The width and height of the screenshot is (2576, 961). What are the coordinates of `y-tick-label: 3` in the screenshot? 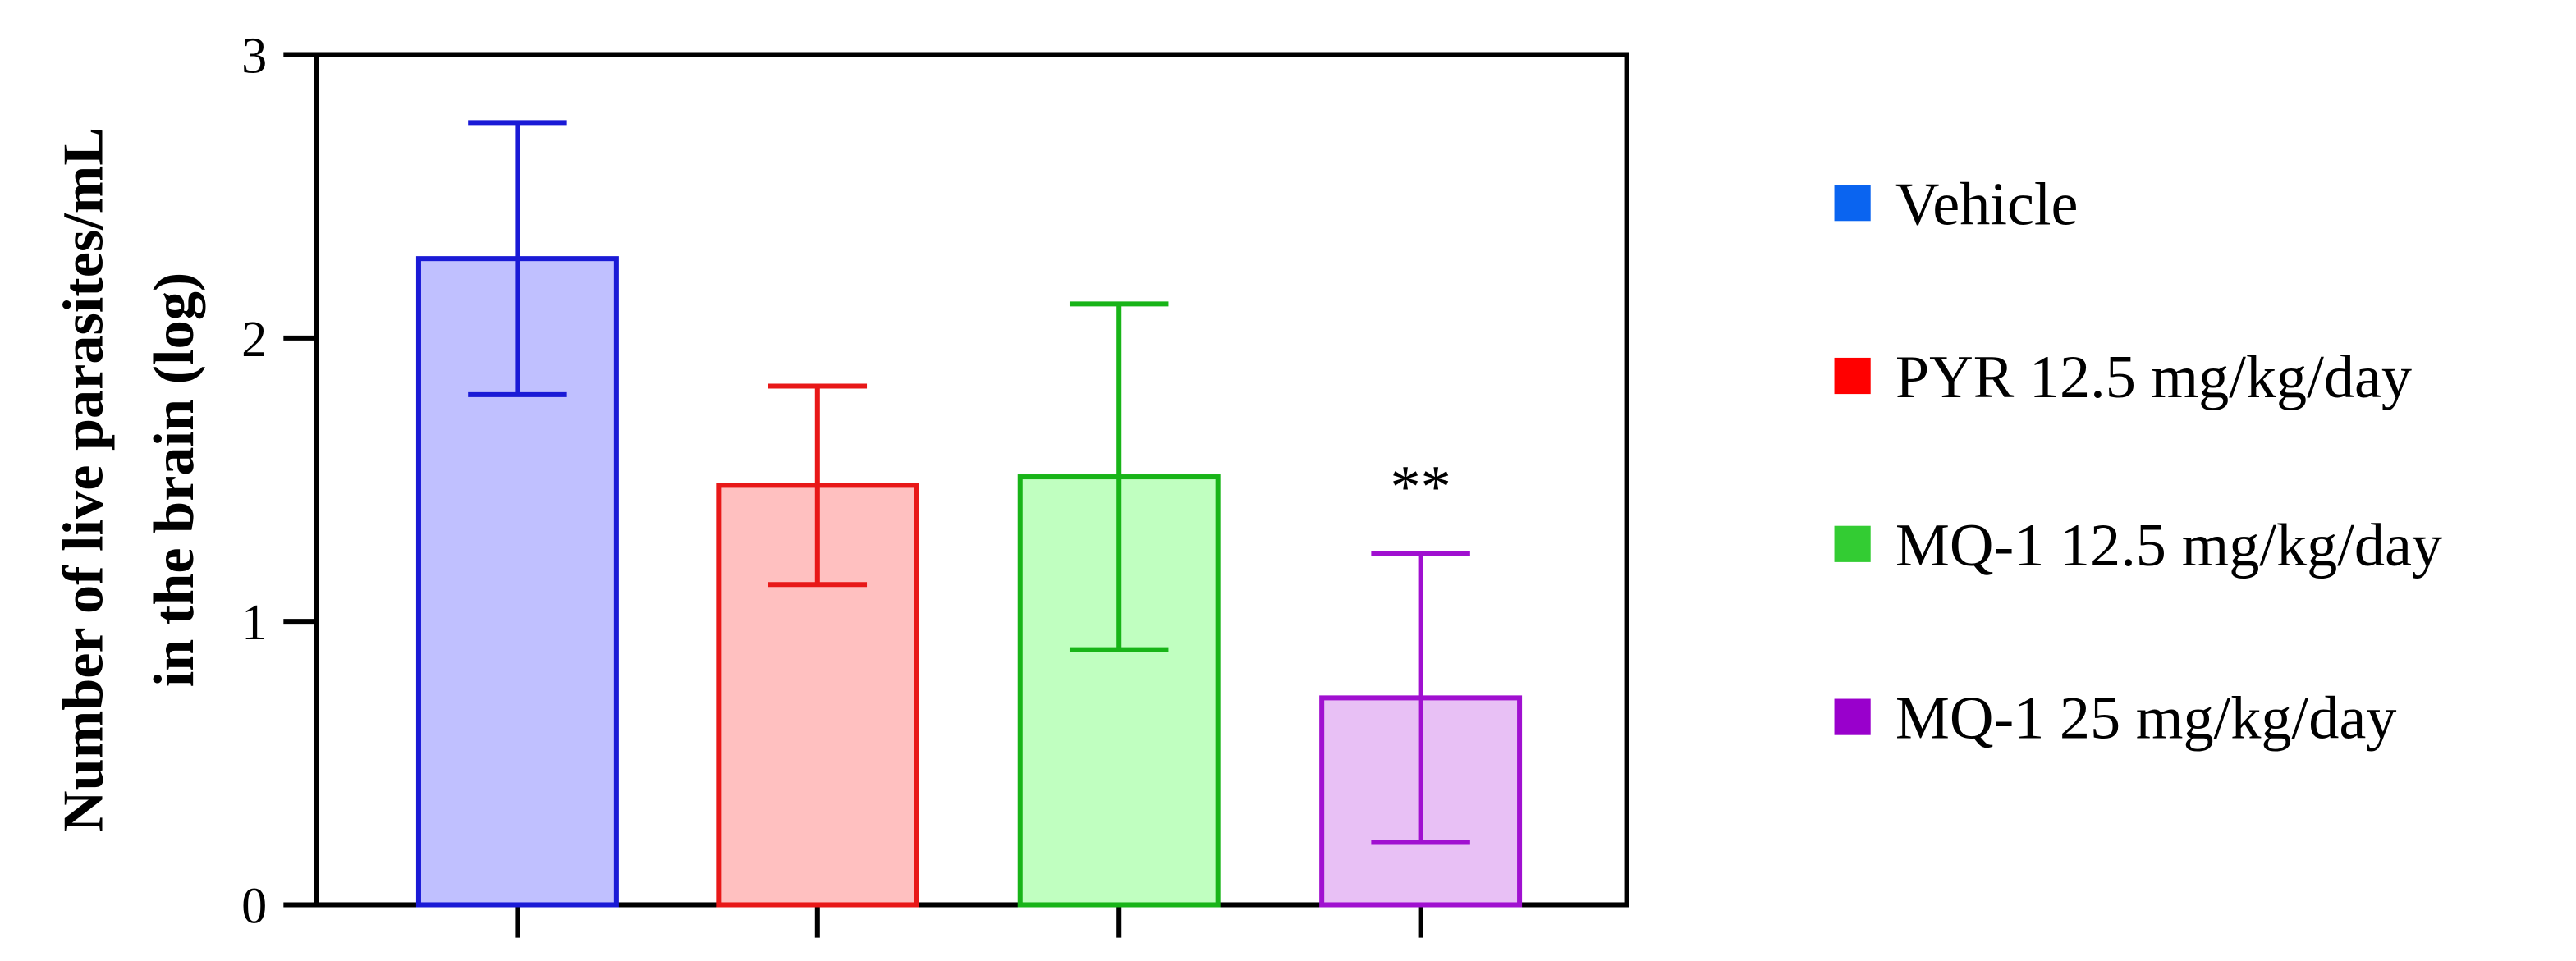 It's located at (254, 57).